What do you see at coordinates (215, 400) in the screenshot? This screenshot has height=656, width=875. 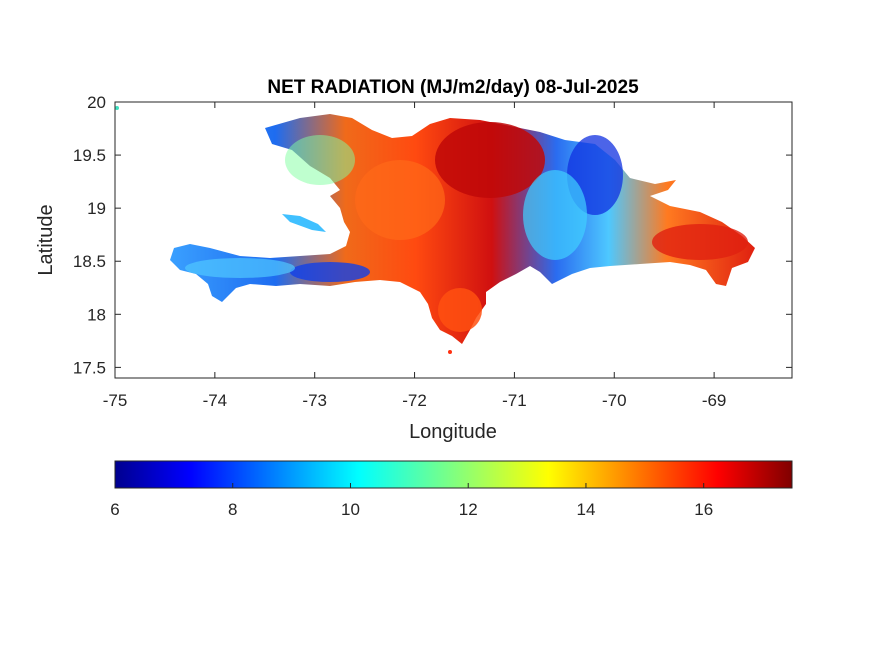 I see `x-tick-label: -74` at bounding box center [215, 400].